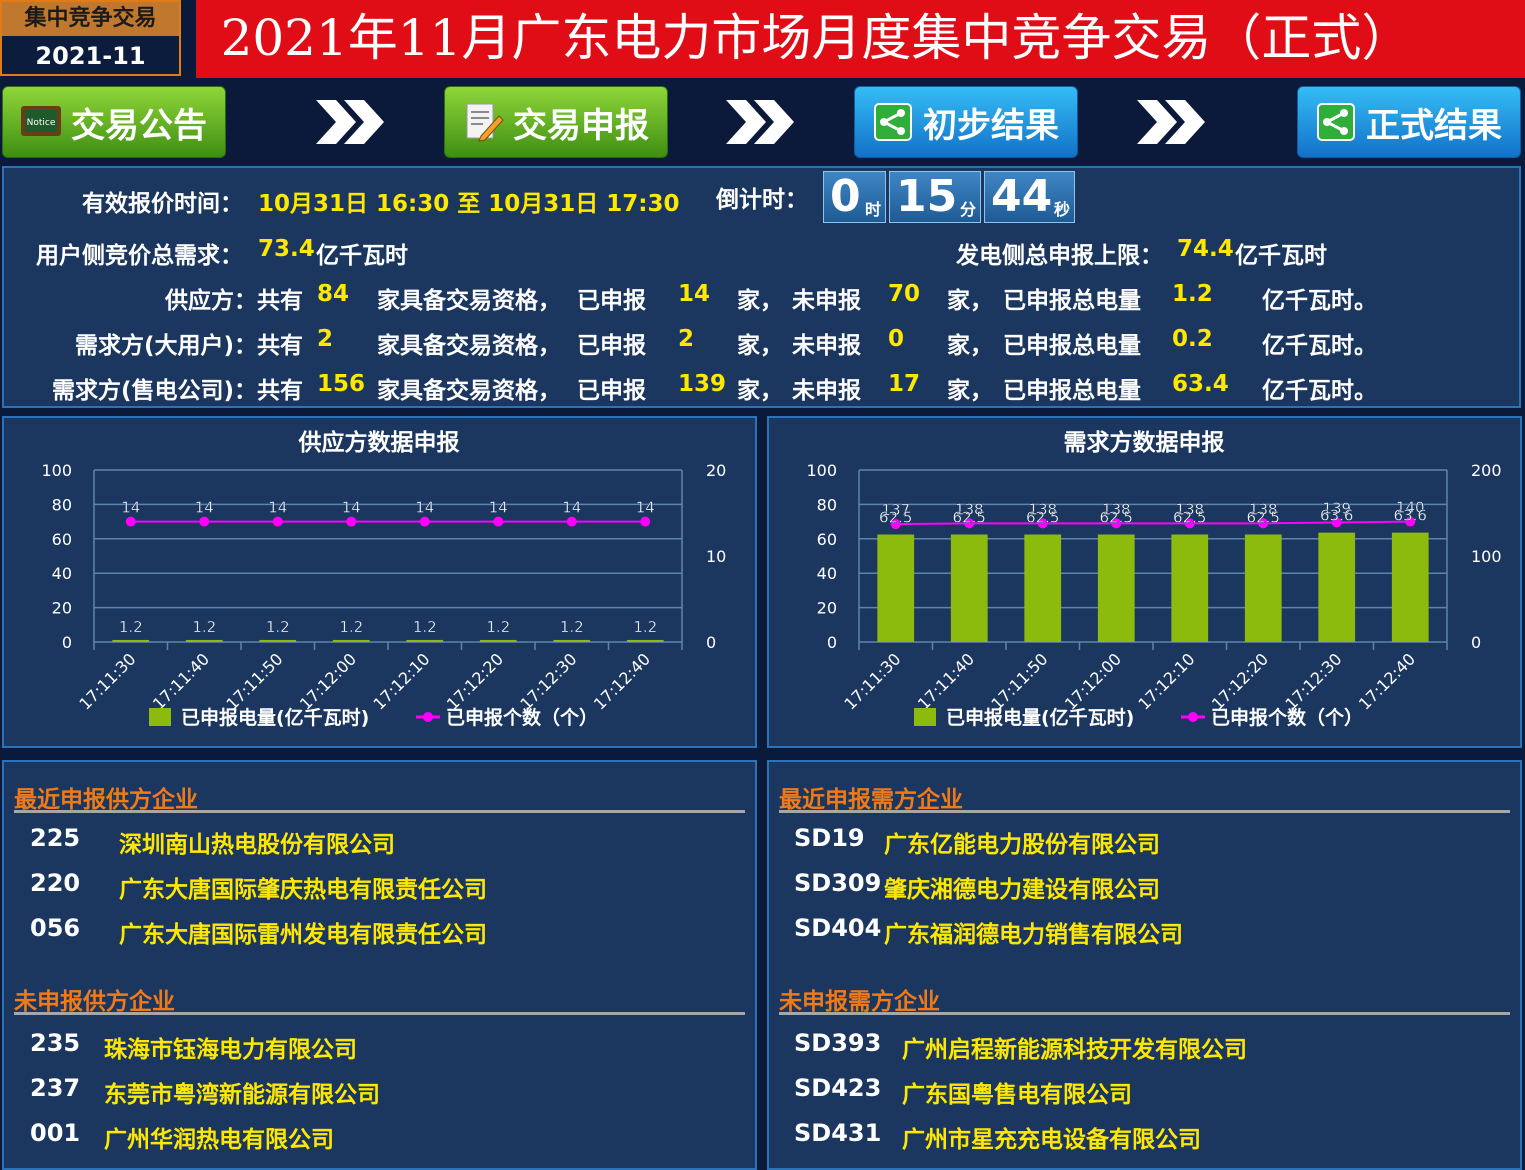  I want to click on user-demand-label: 用户侧竞价总需求：, so click(139, 256).